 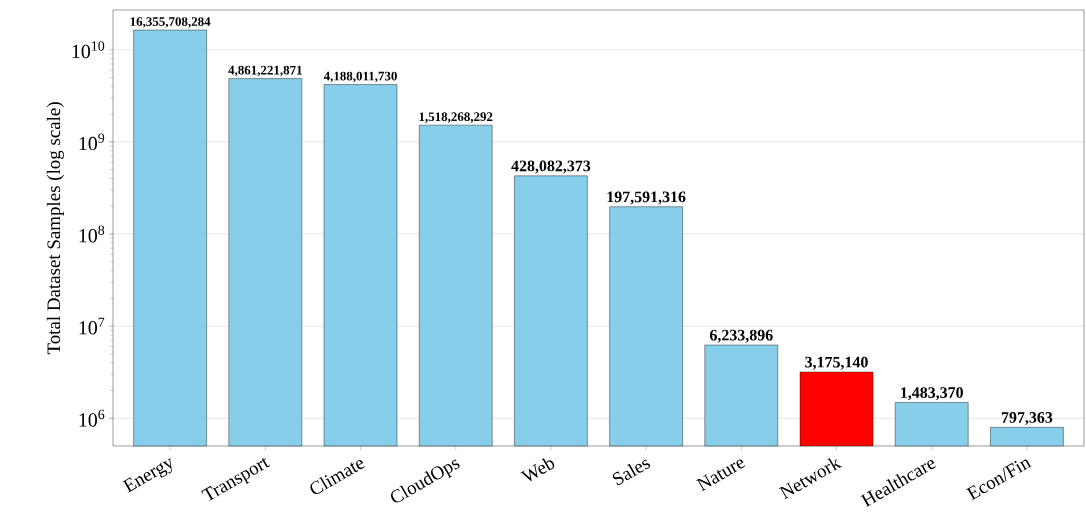 I want to click on y-tick-label: 10$^{8}$, so click(x=92, y=234).